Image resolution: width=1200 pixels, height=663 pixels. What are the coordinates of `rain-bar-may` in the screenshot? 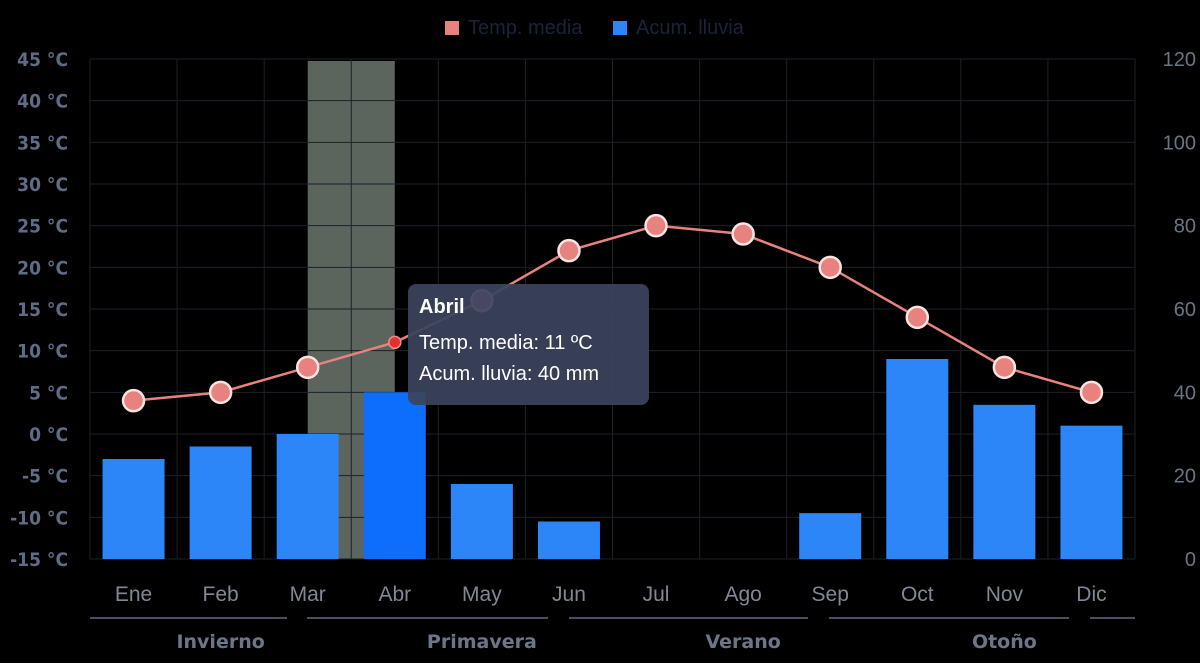 It's located at (481, 521).